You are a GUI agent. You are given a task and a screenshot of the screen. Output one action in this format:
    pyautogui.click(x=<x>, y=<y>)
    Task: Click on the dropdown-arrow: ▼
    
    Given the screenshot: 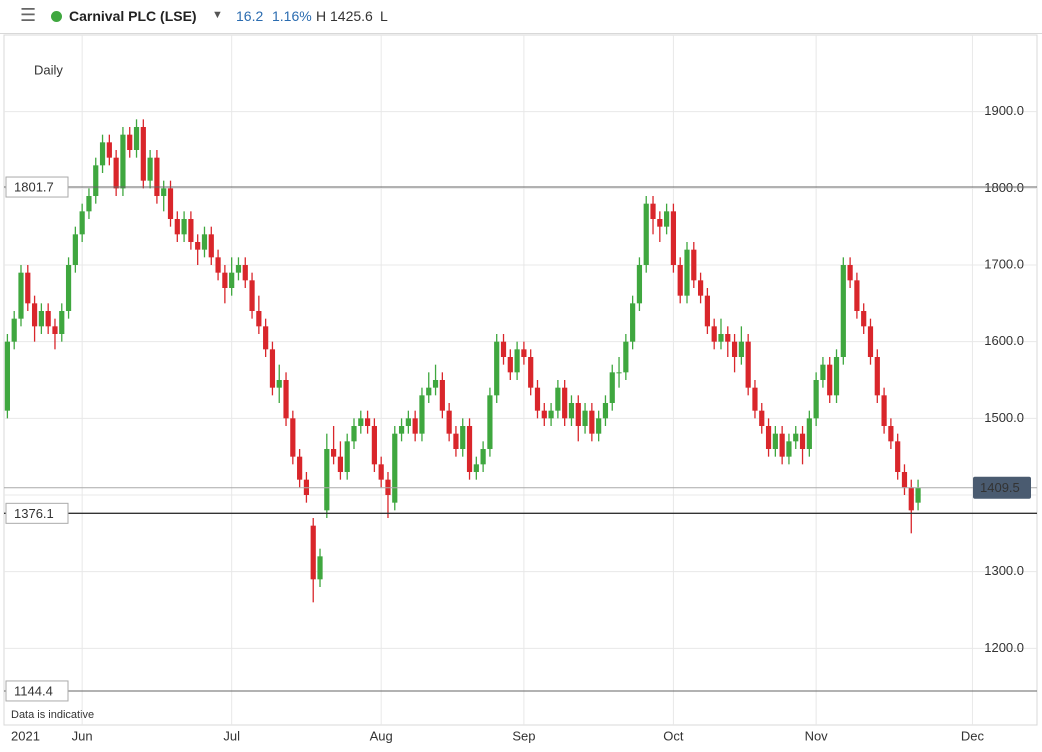 What is the action you would take?
    pyautogui.click(x=217, y=15)
    